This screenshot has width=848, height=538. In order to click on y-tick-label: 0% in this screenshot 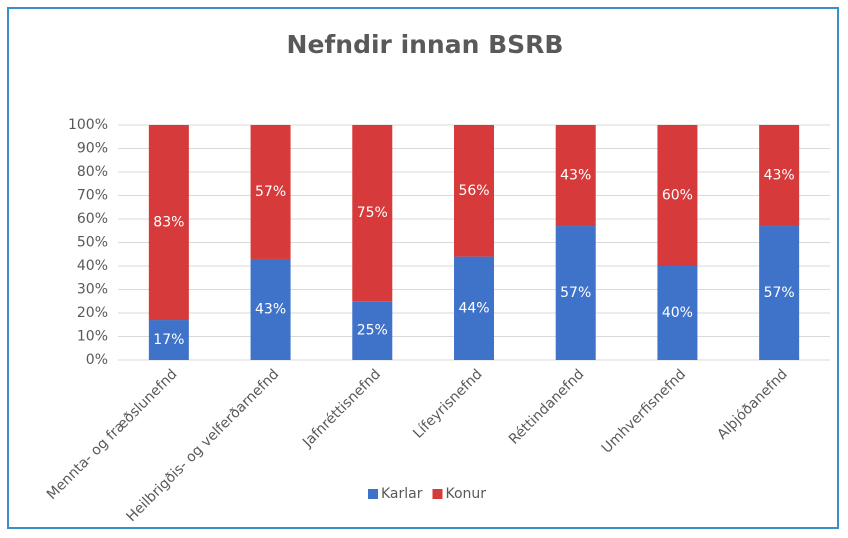, I will do `click(97, 360)`.